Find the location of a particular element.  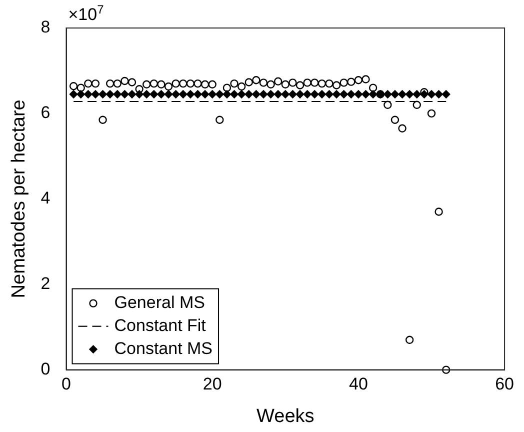

legend-label: Constant Fit is located at coordinates (160, 325).